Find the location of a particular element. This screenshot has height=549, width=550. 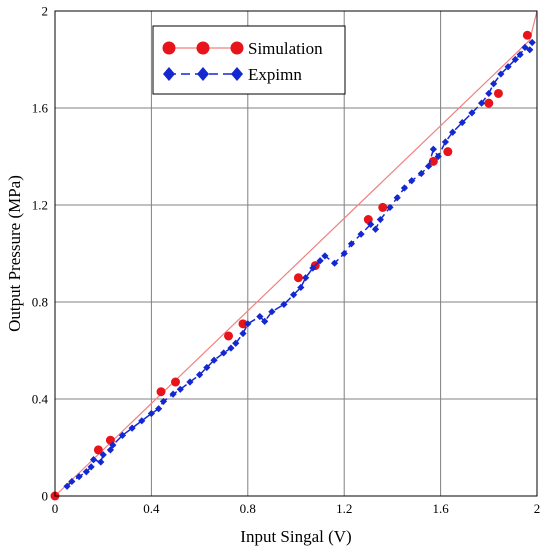

legend-expimn-label: Expimn is located at coordinates (275, 74).